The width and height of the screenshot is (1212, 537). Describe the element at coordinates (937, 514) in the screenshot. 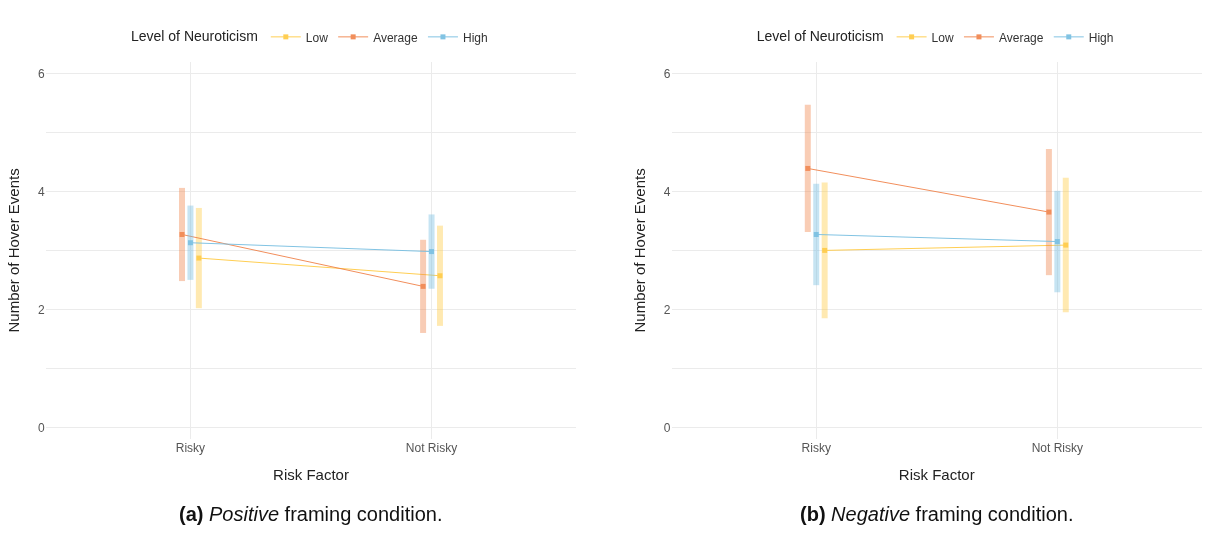

I see `text: (b) Negative framing condition.` at that location.